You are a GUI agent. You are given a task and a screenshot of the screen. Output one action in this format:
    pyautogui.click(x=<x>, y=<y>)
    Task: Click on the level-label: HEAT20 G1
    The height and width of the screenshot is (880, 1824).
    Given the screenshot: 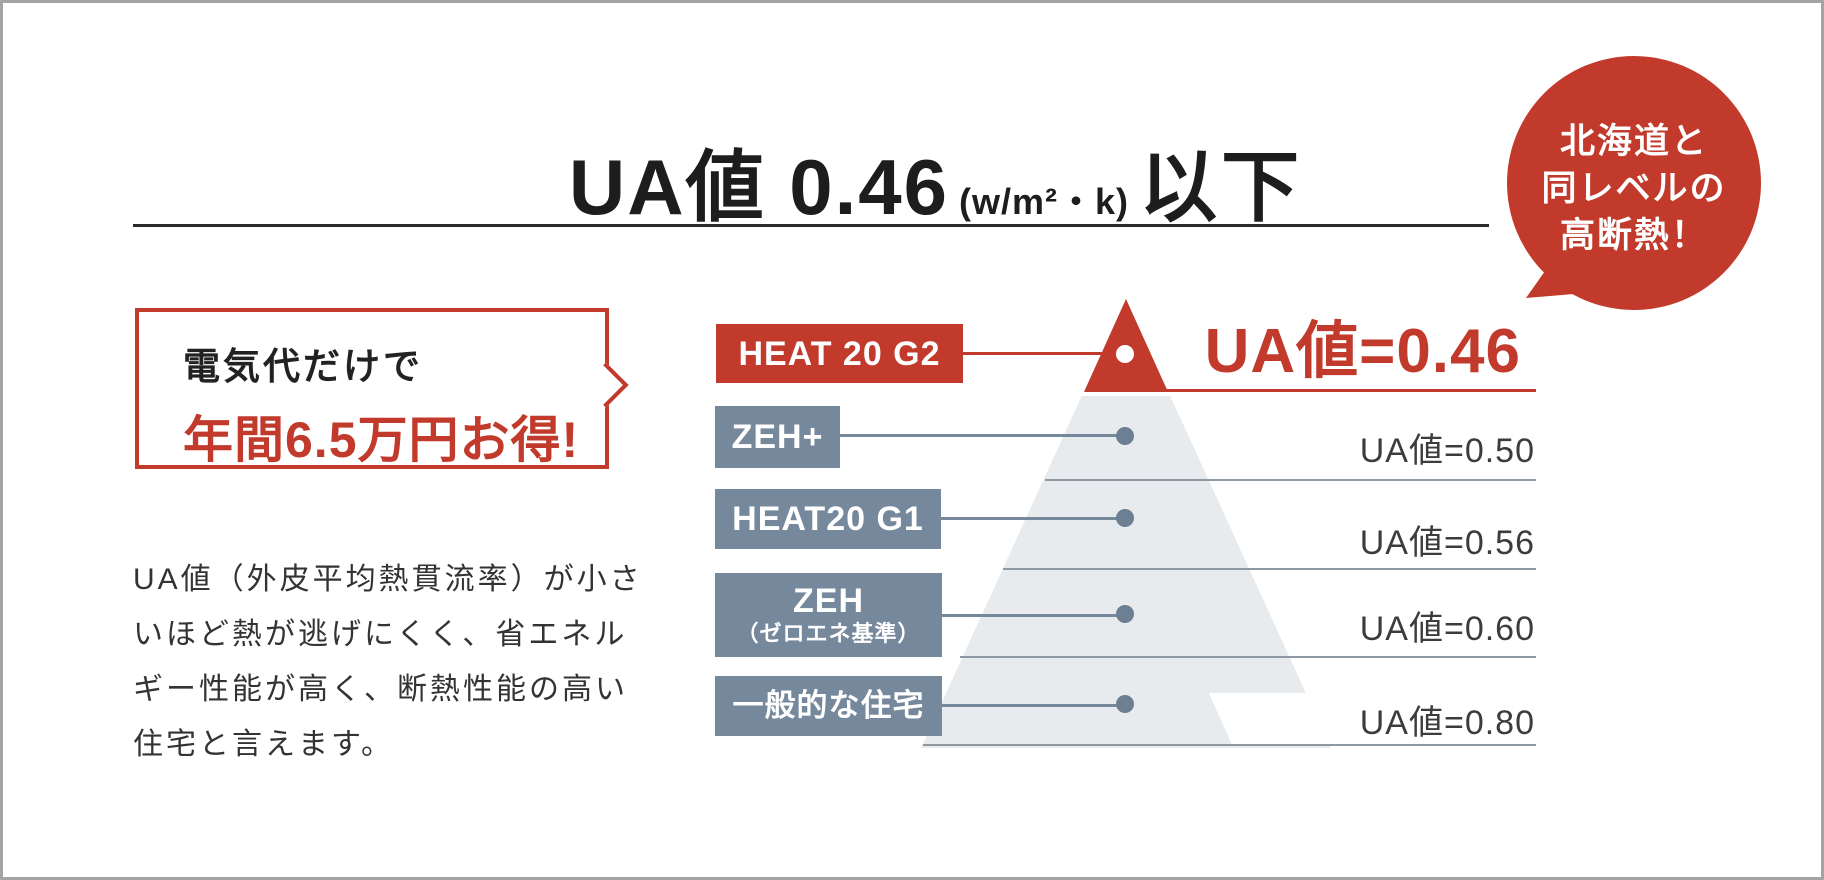 What is the action you would take?
    pyautogui.click(x=828, y=519)
    